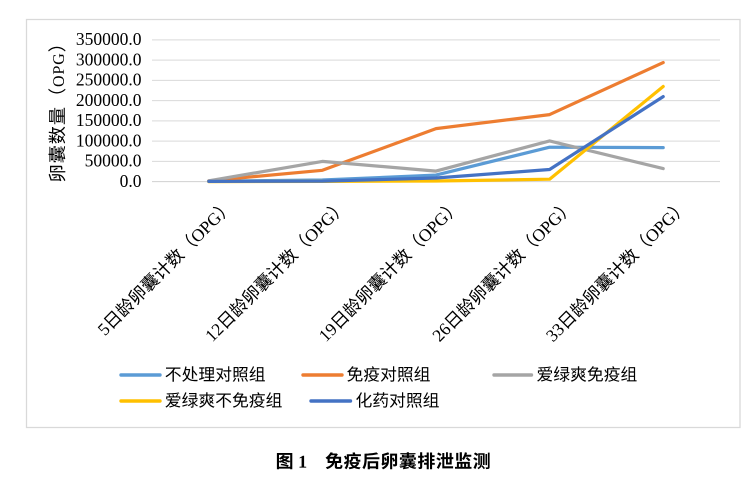 Image resolution: width=756 pixels, height=490 pixels. Describe the element at coordinates (109, 39) in the screenshot. I see `svg-text: 350000.0` at that location.